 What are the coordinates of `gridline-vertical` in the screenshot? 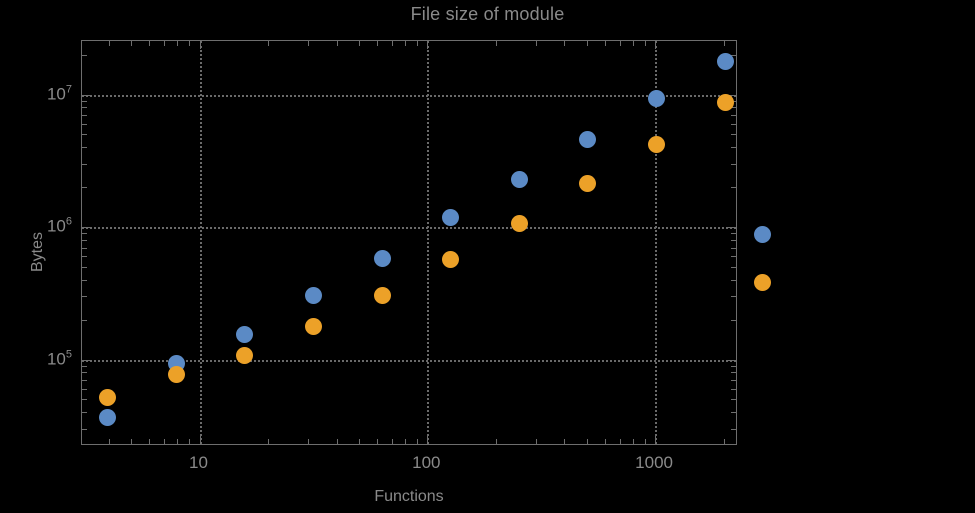 It's located at (428, 242).